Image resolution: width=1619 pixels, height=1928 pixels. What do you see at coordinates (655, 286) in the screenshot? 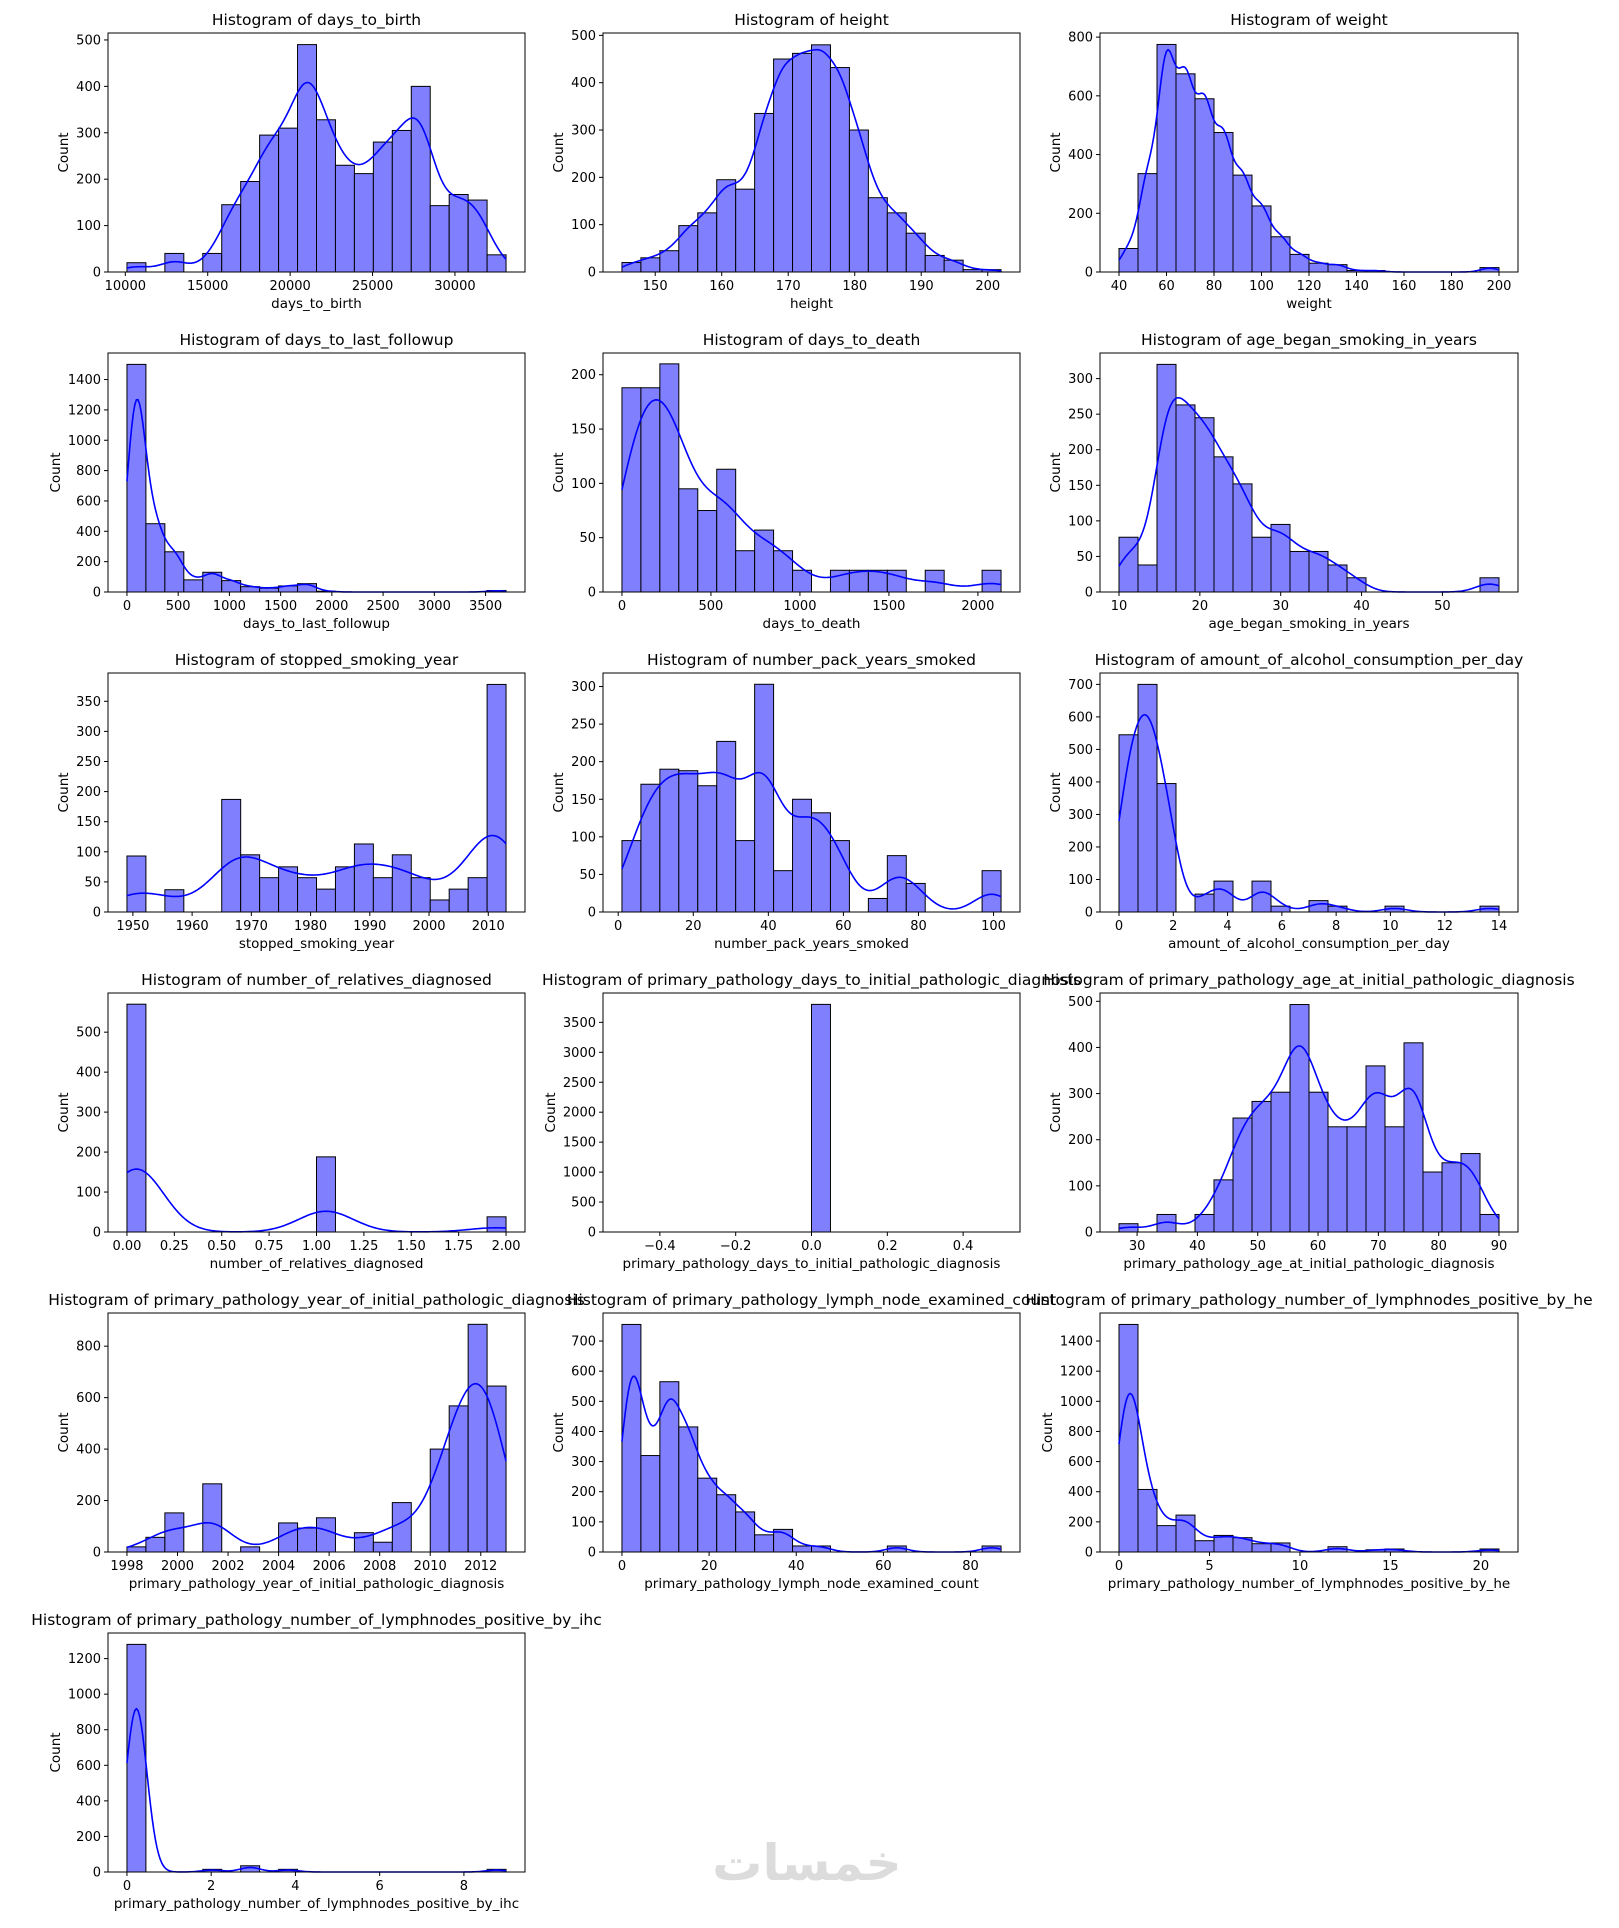
I see `x-tick-label: 150` at bounding box center [655, 286].